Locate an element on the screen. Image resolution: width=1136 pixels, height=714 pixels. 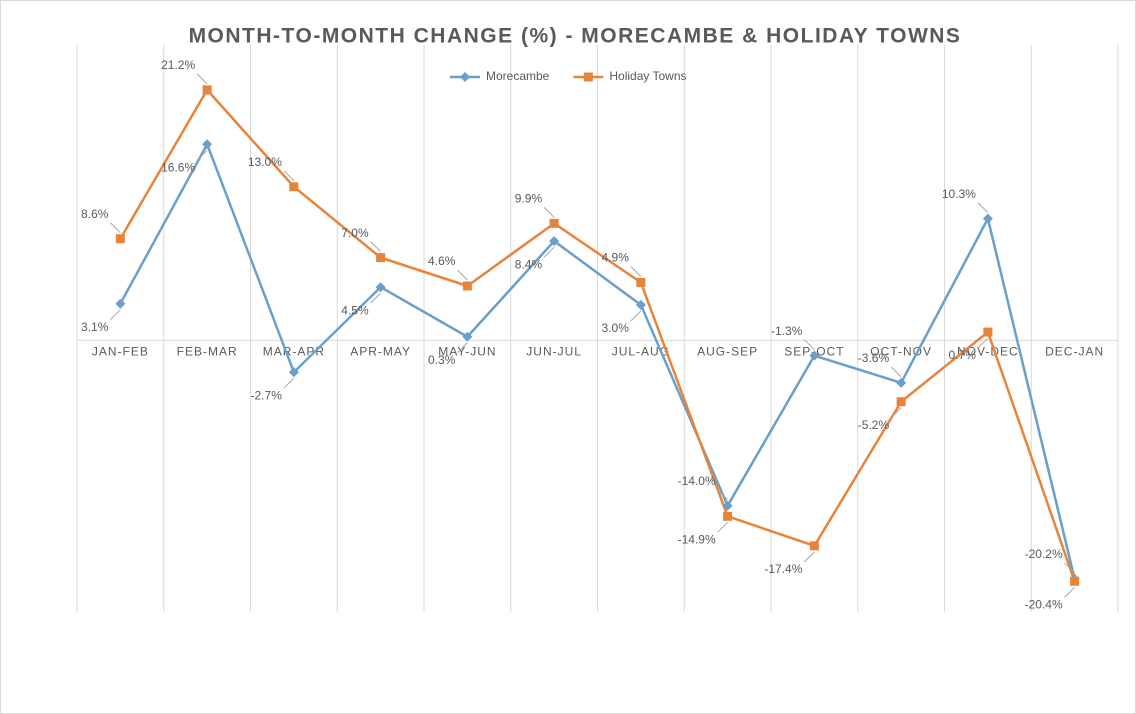
data-label: 16.6% is located at coordinates (178, 167).